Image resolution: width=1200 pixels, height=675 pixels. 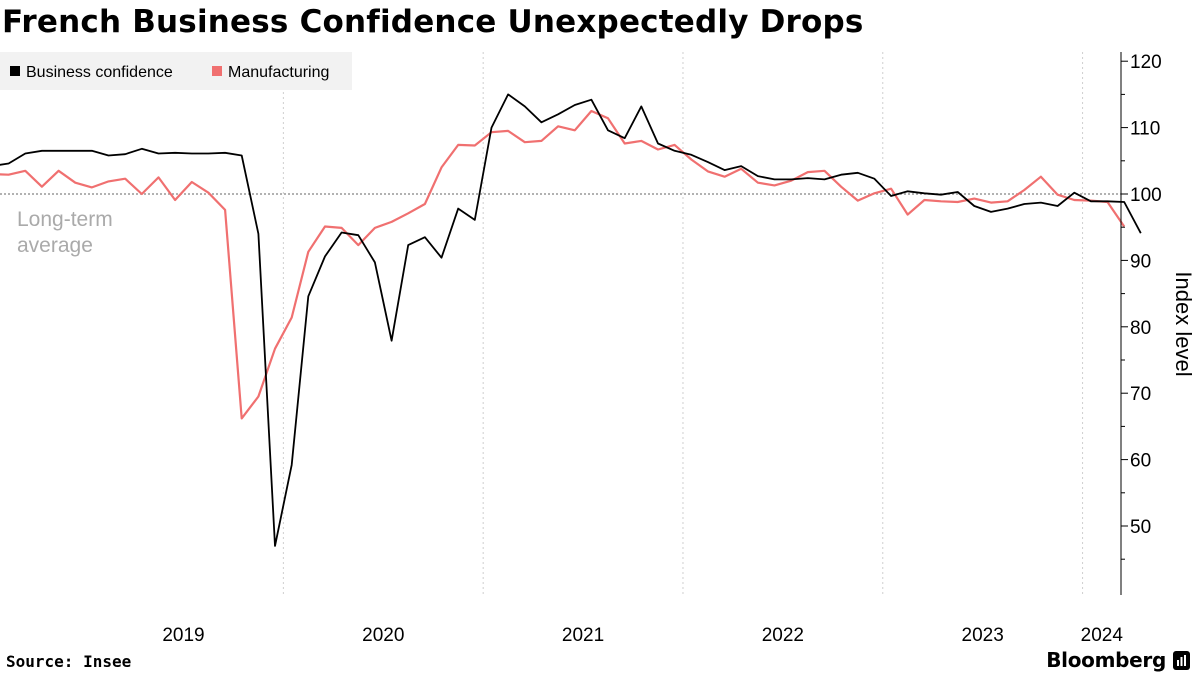 What do you see at coordinates (15, 71) in the screenshot?
I see `legend-swatch-business-confidence` at bounding box center [15, 71].